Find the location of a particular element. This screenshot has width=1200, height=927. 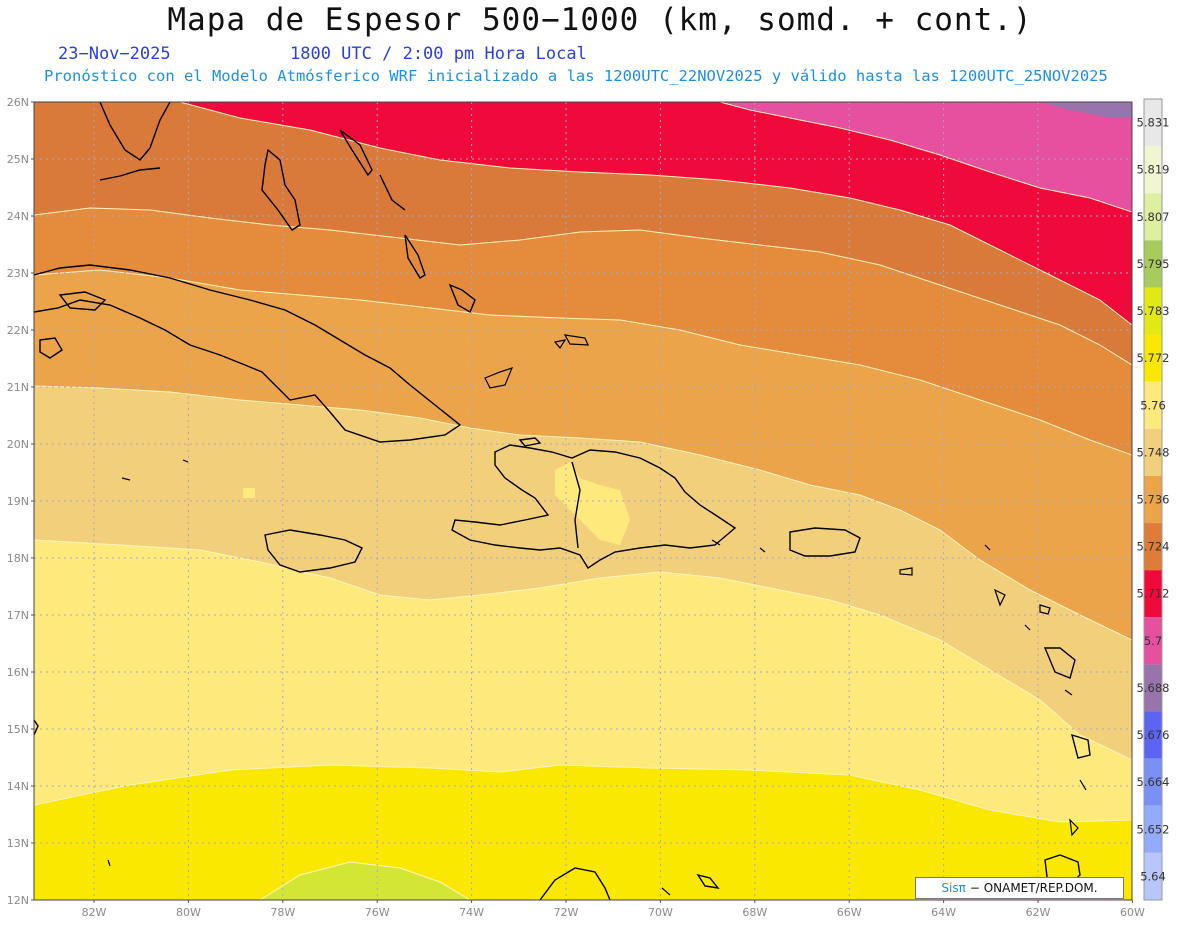

coast-bahamas-d is located at coordinates (462, 298).